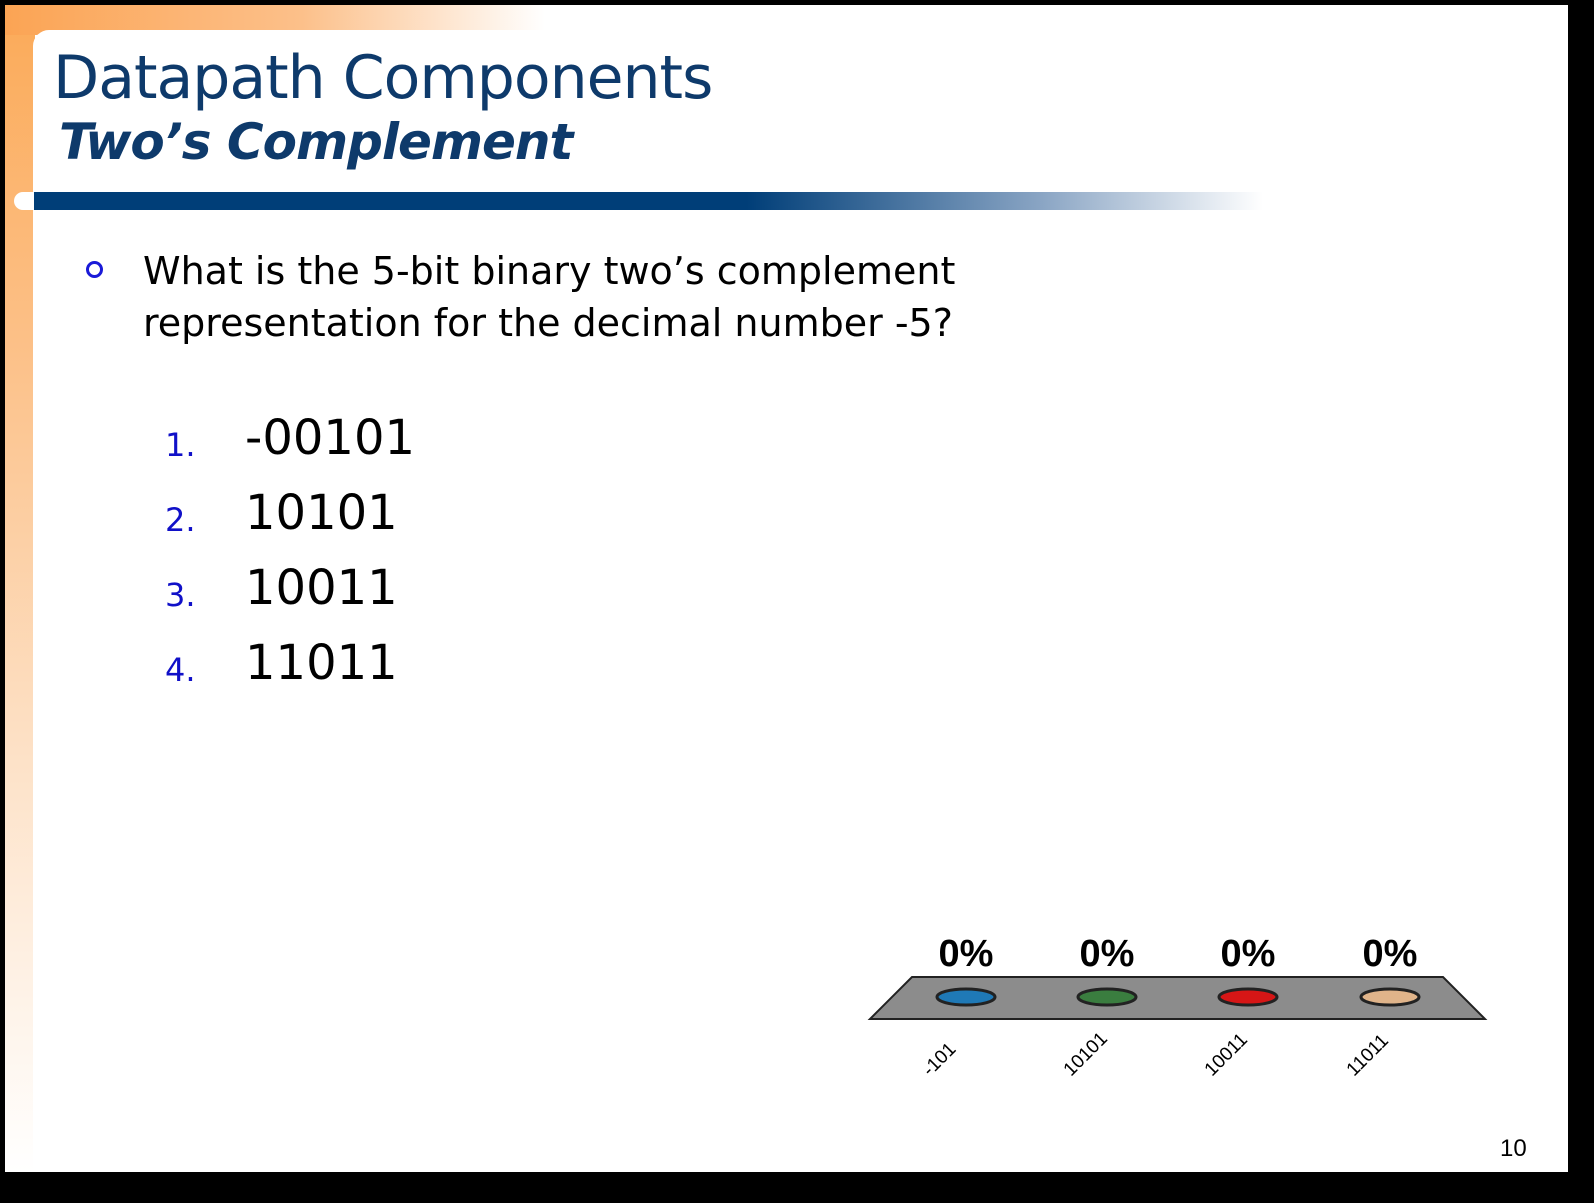 The width and height of the screenshot is (1594, 1203). What do you see at coordinates (321, 513) in the screenshot?
I see `option-text: 10101` at bounding box center [321, 513].